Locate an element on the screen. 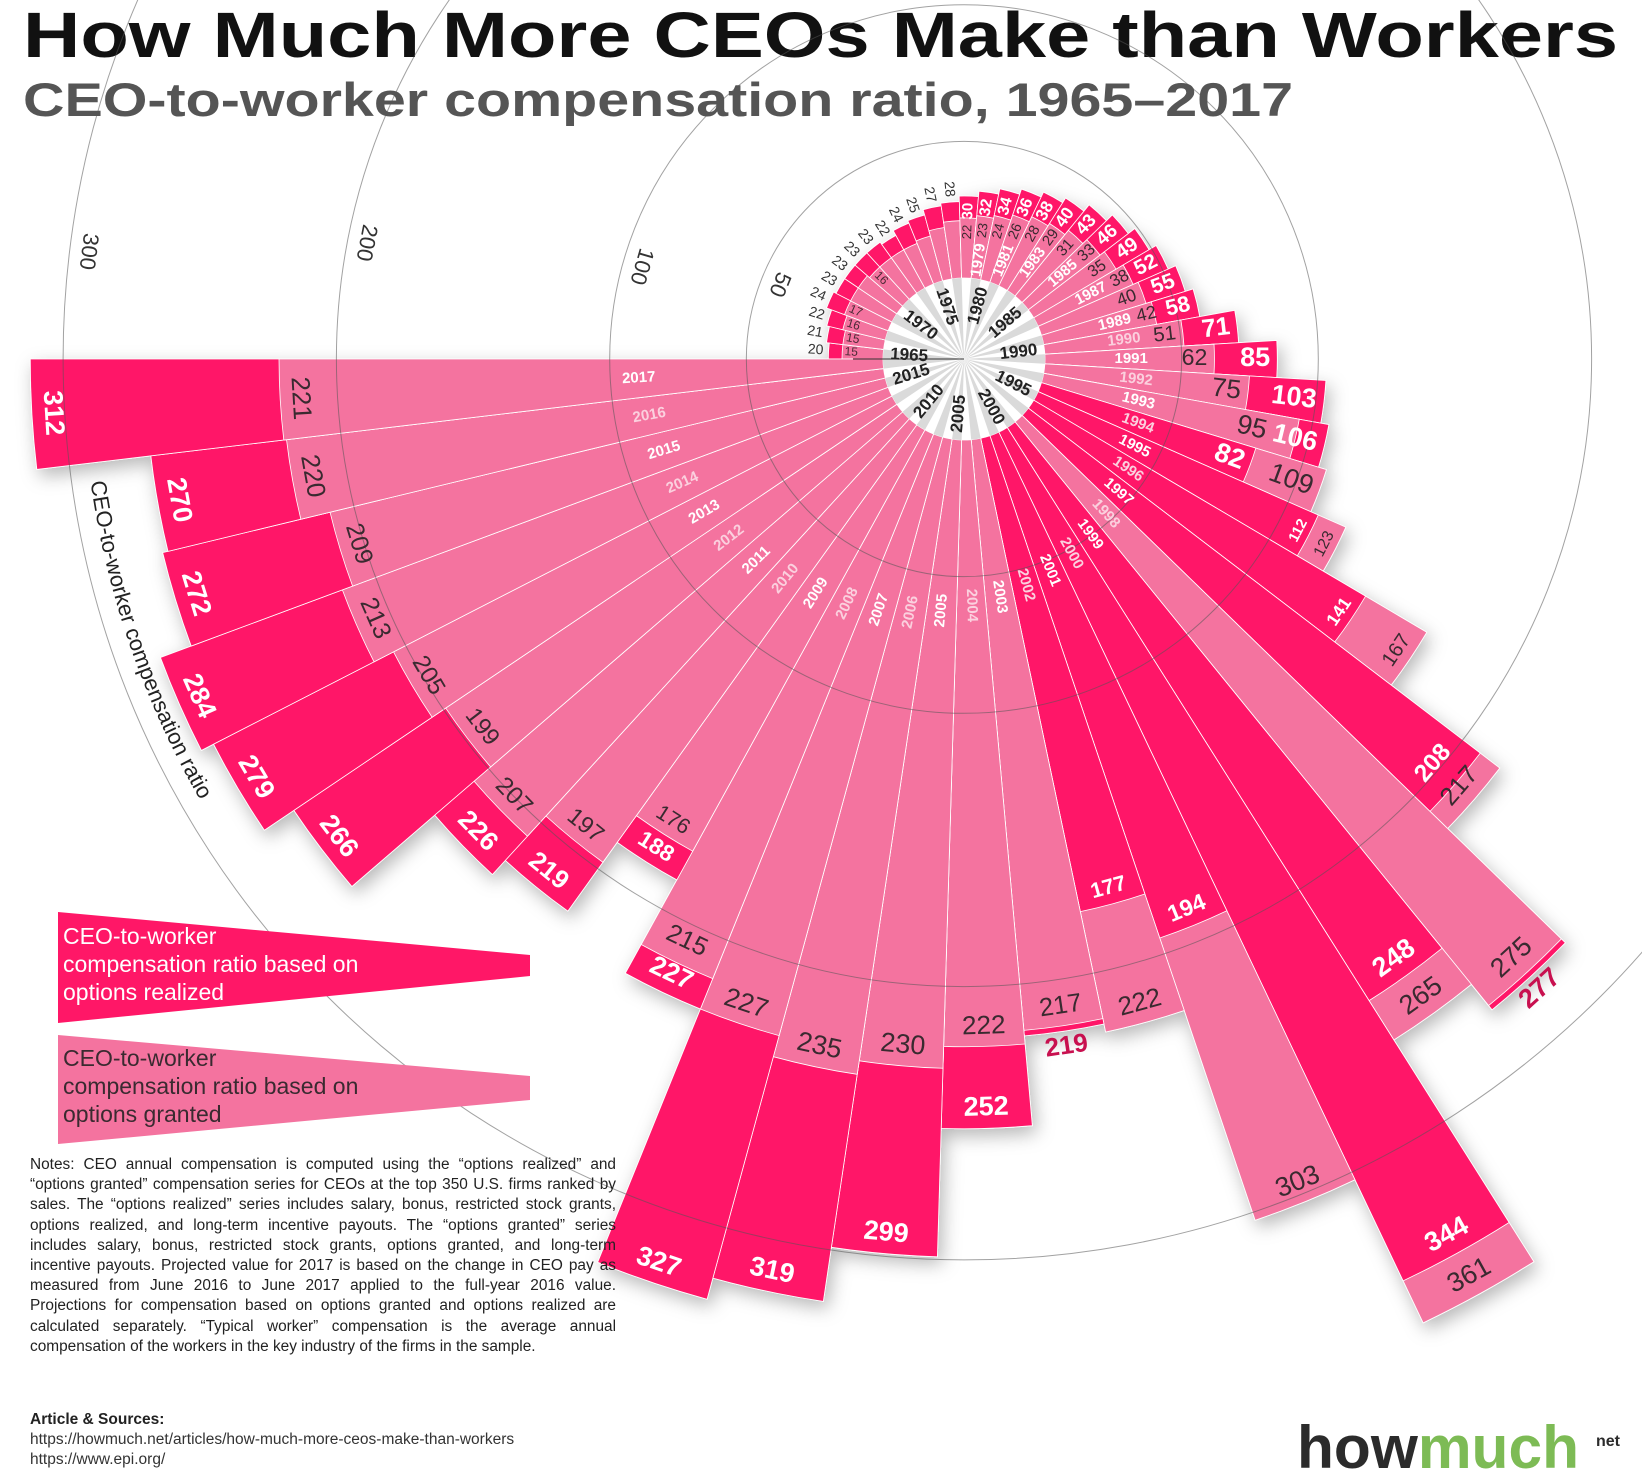  ring-label-300: 300 is located at coordinates (89, 251).